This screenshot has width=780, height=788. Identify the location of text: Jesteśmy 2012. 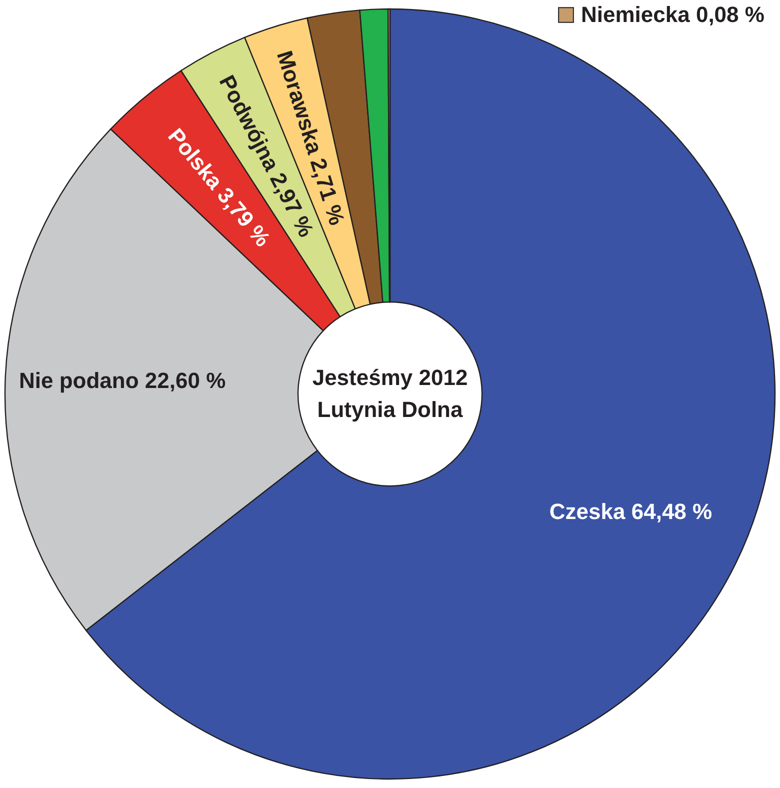
(390, 377).